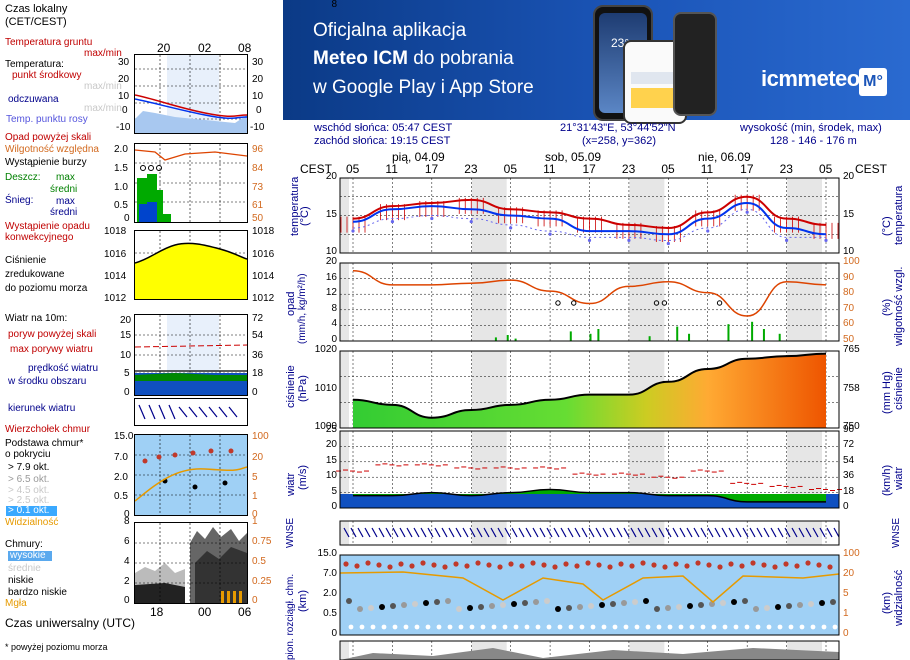  I want to click on cloud-unit: (km), so click(303, 601).